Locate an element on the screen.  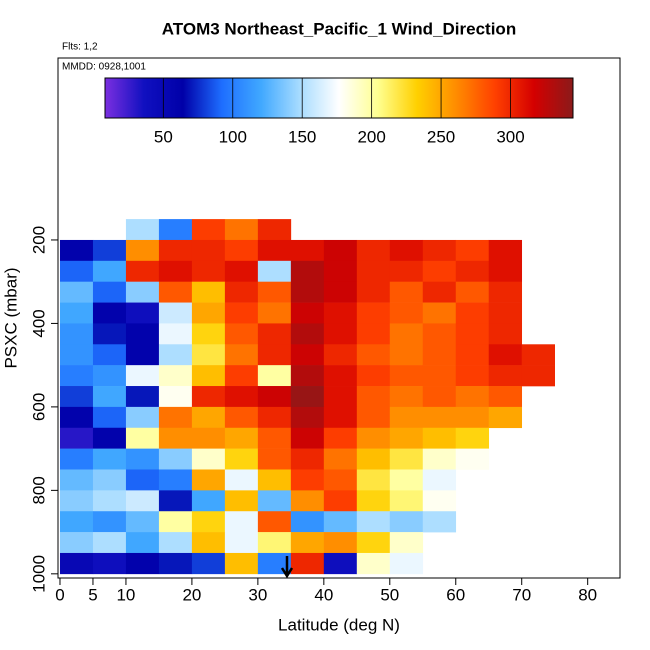
arrow-marker is located at coordinates (287, 567).